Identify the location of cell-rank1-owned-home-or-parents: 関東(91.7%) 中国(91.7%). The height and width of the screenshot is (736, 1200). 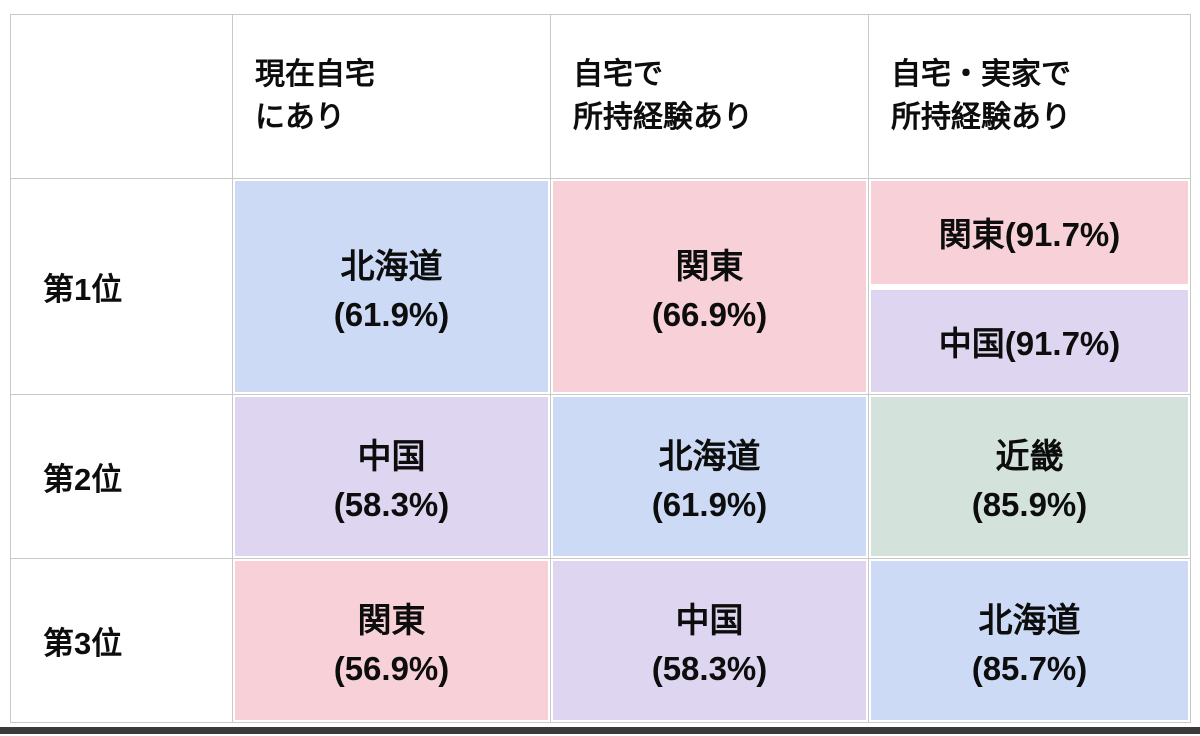
(1030, 287).